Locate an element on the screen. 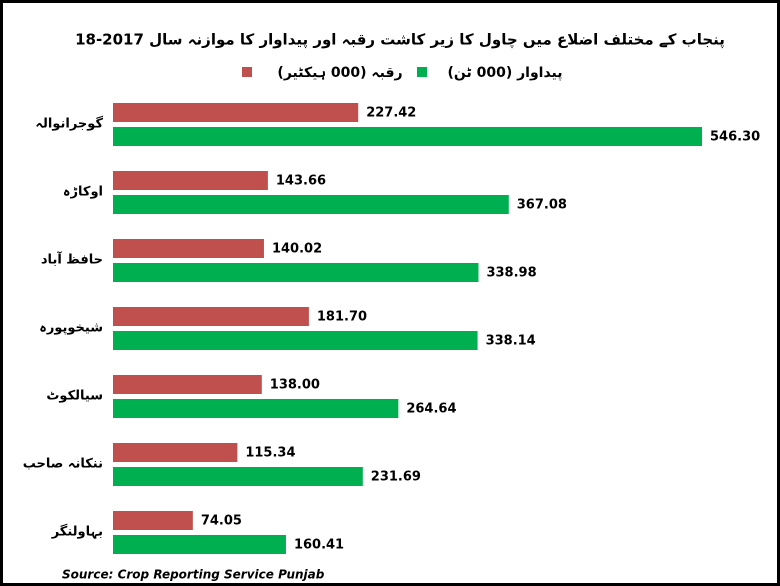  legend-label: رقبہ (000 ہیکٹیر) is located at coordinates (339, 73).